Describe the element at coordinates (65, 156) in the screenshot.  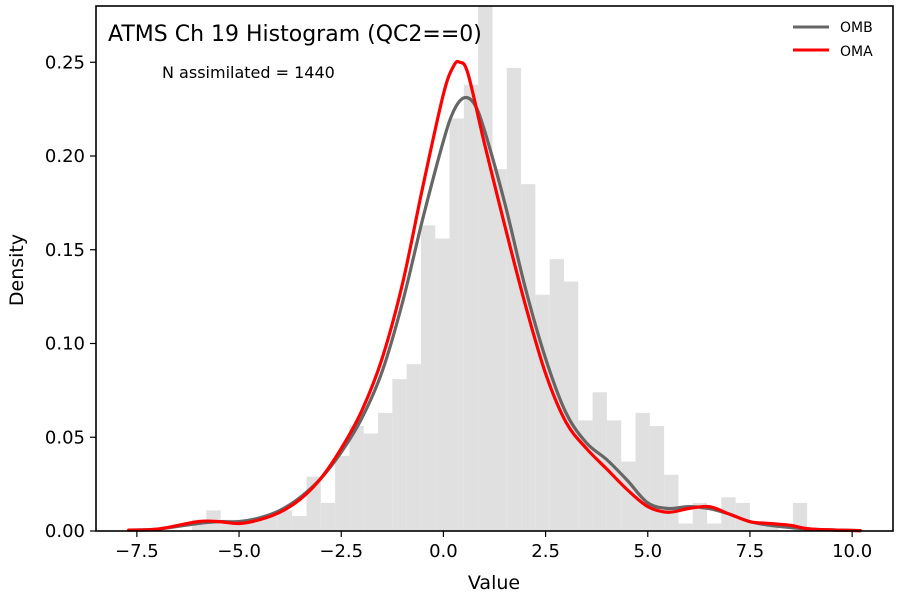
I see `y-tick-label: 0.20` at that location.